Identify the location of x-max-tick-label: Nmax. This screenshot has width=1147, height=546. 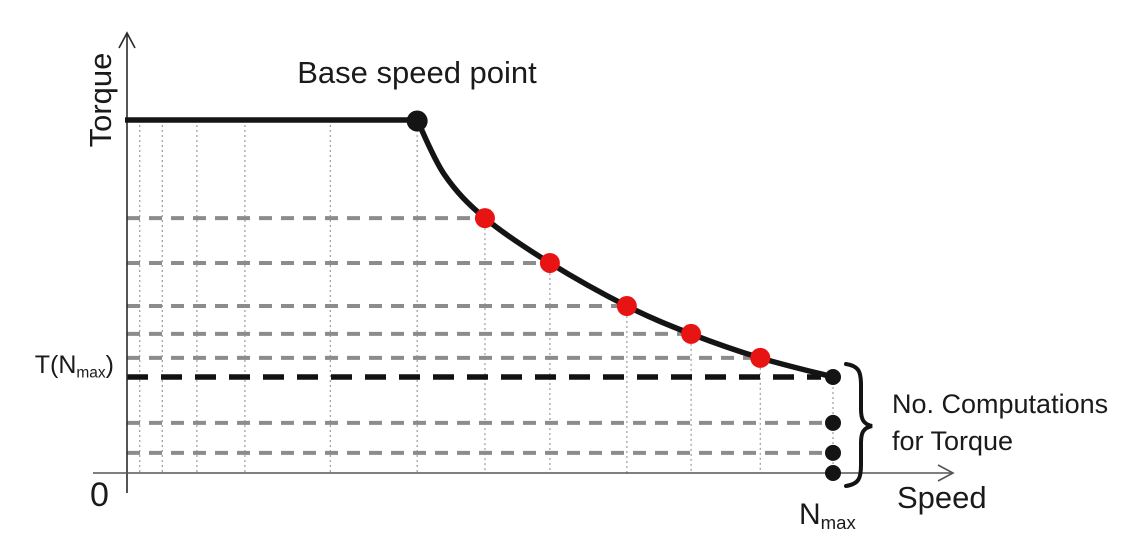
(827, 516).